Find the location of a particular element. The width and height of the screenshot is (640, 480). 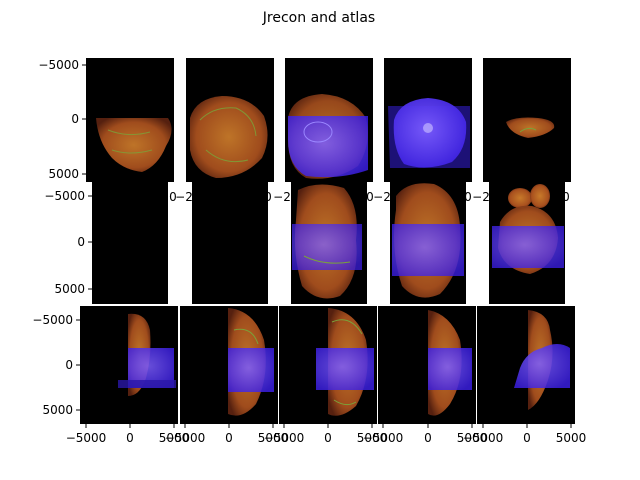

panel-r0-c1 is located at coordinates (230, 120).